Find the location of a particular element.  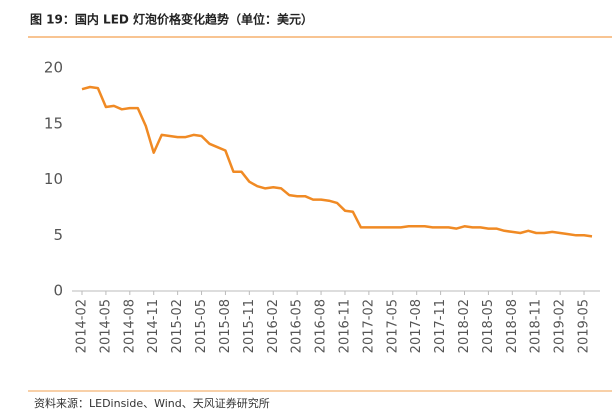

x-tick-label: 2019-05 is located at coordinates (584, 326).